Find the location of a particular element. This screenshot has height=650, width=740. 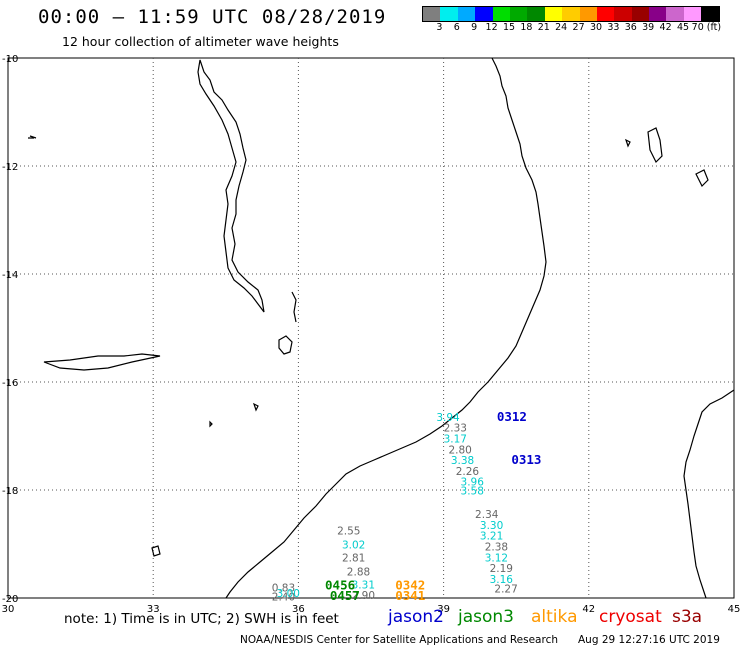

colorbar-tick-label: 36 is located at coordinates (630, 27).